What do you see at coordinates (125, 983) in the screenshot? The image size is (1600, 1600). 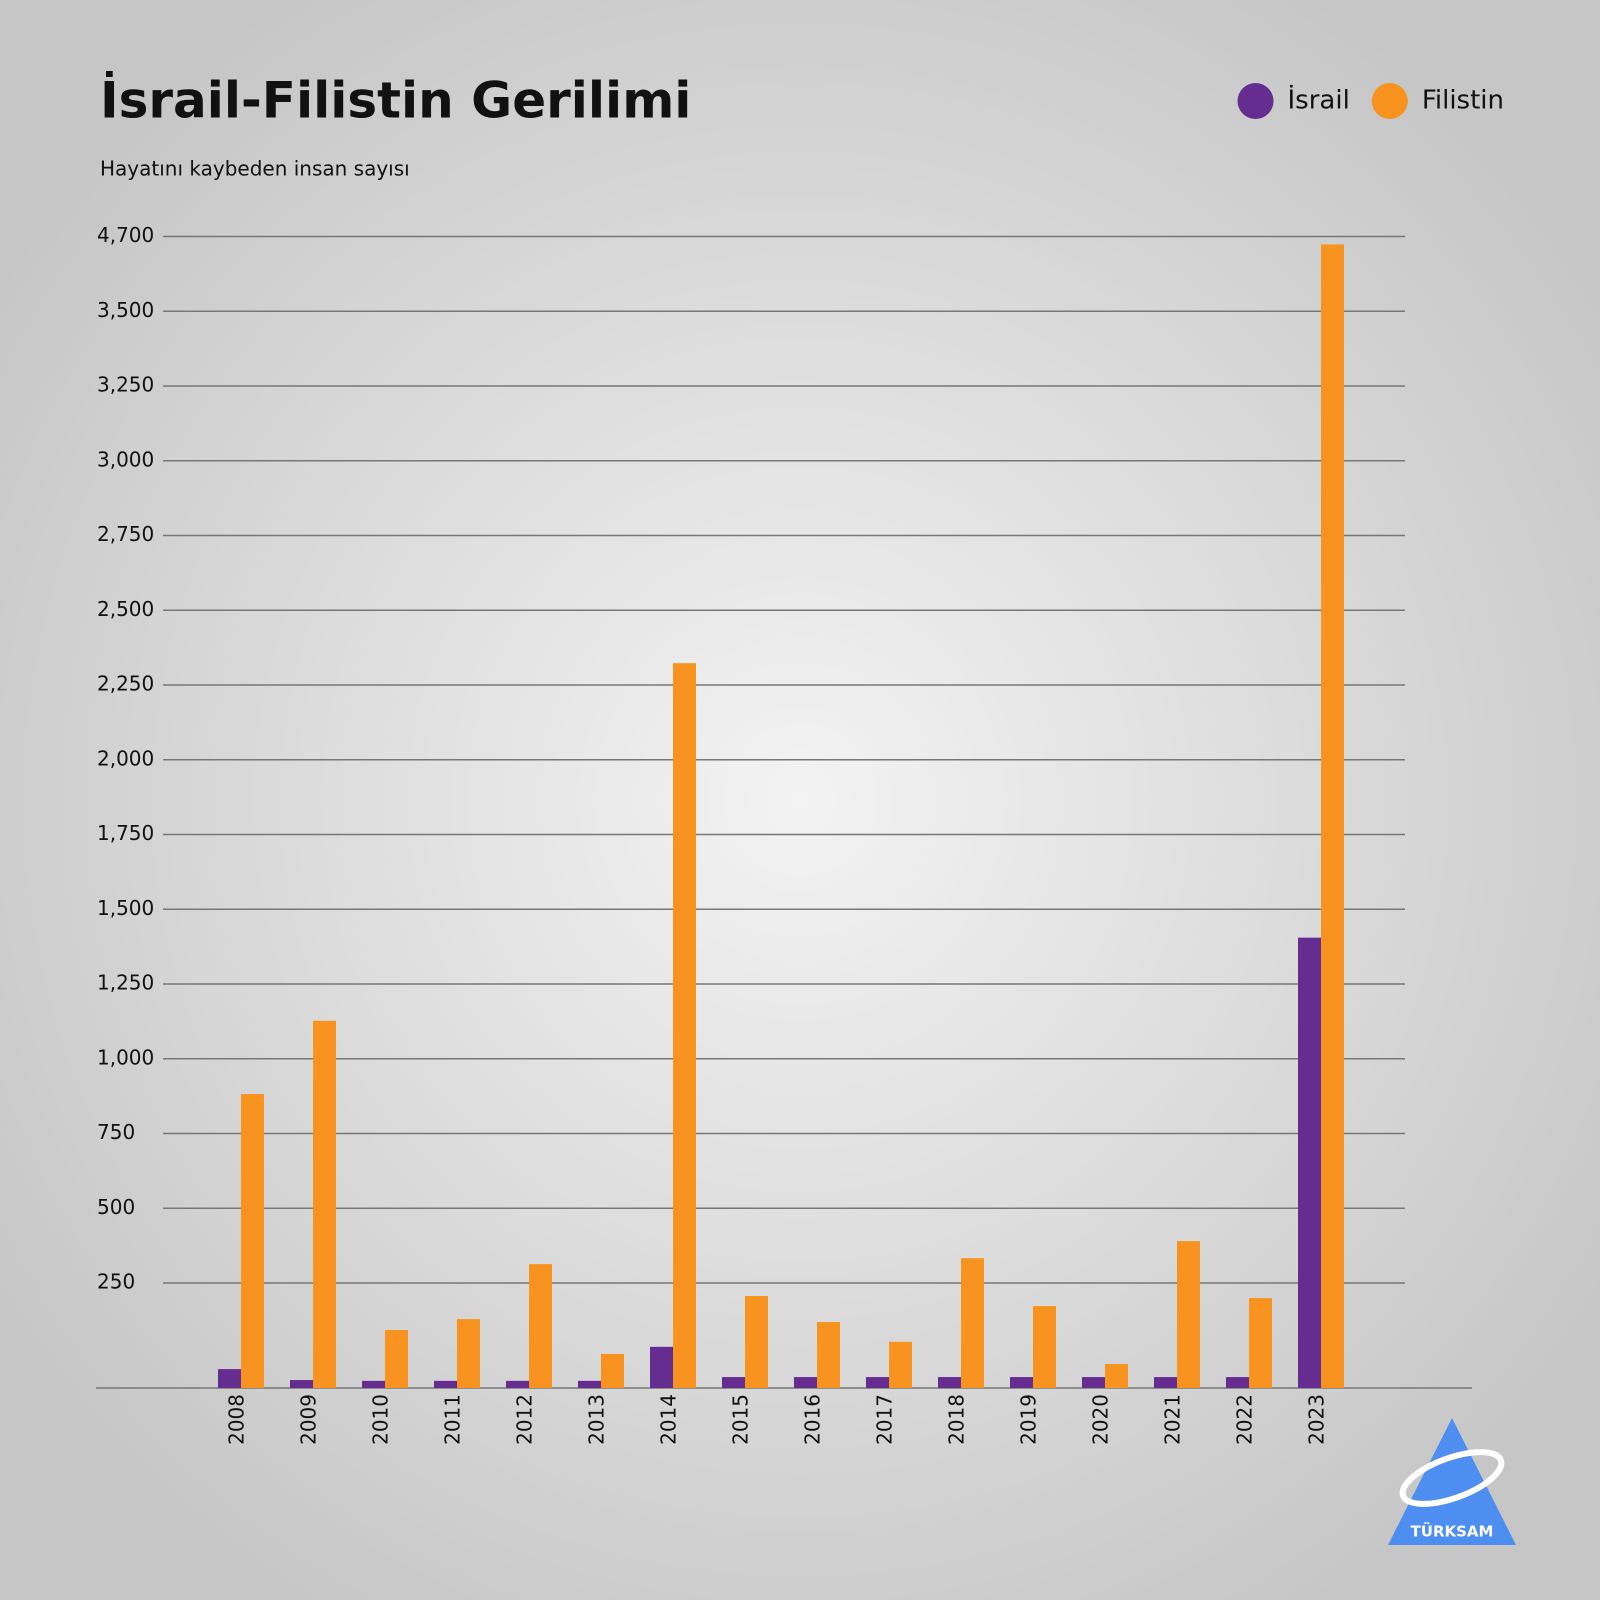 I see `y-tick-label: 1,250` at bounding box center [125, 983].